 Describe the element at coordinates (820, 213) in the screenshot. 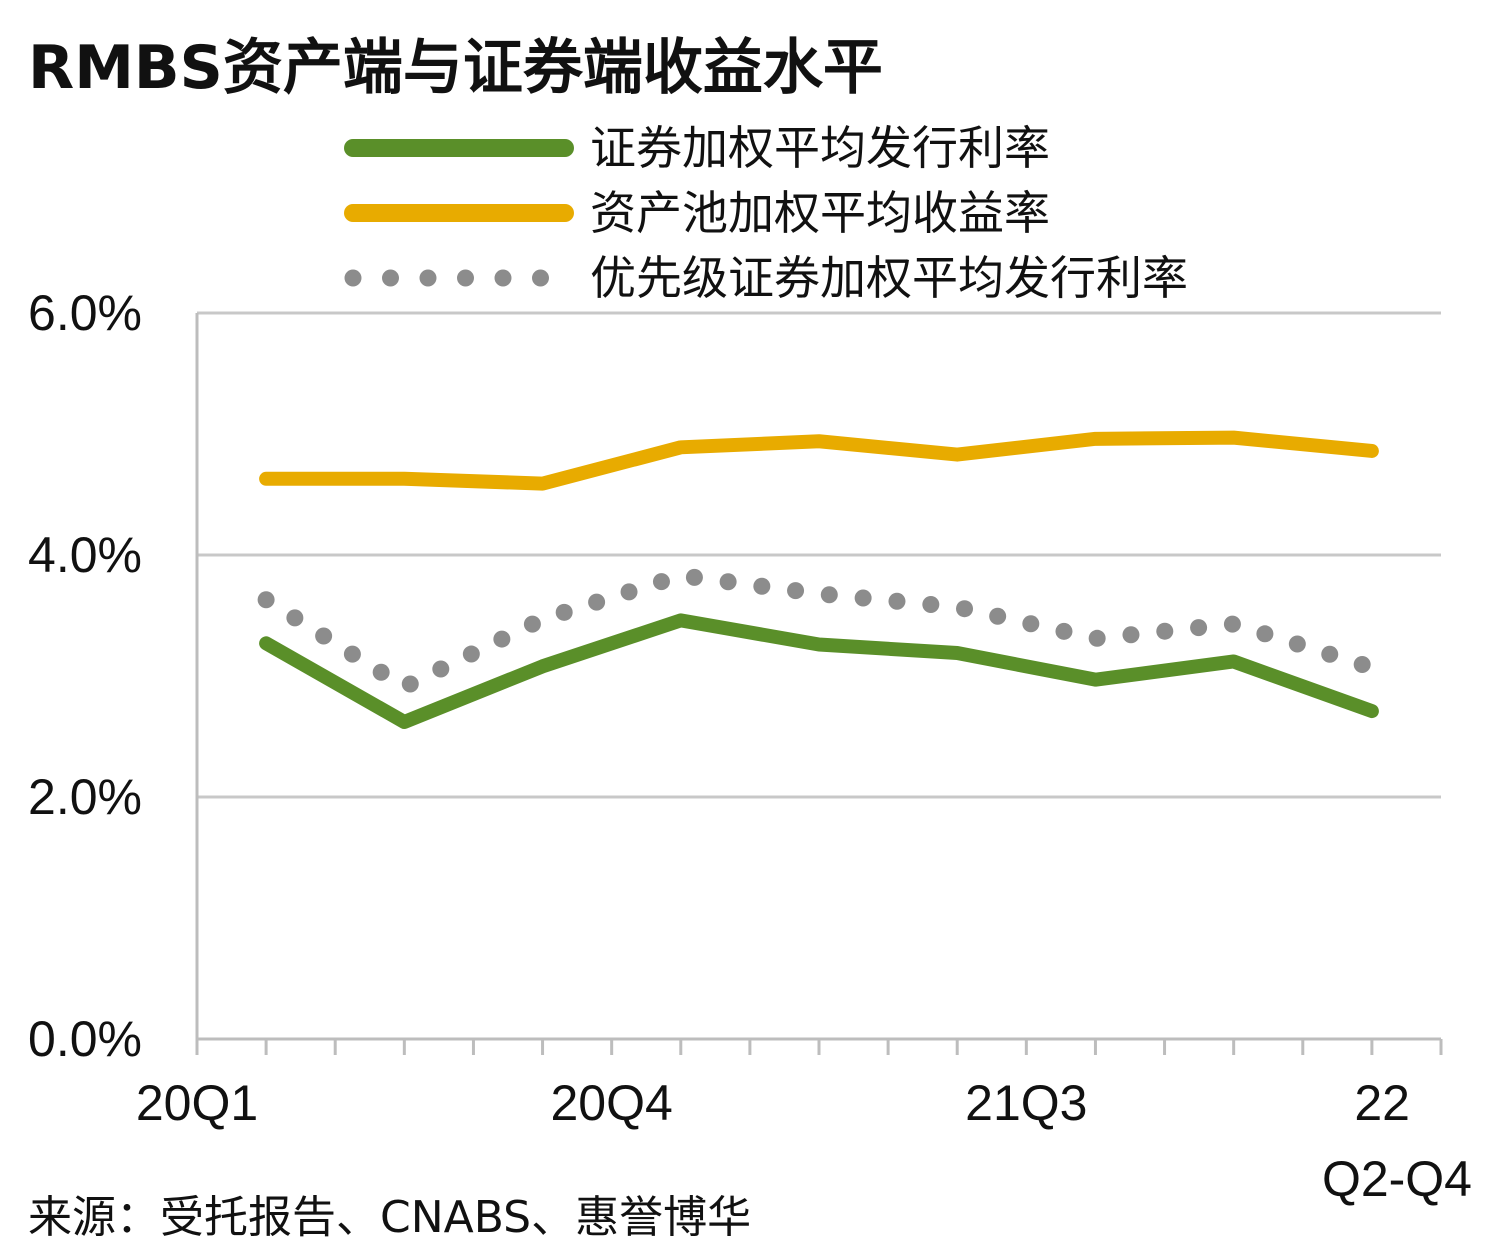

I see `legend-label-1: 资产池加权平均收益率` at that location.